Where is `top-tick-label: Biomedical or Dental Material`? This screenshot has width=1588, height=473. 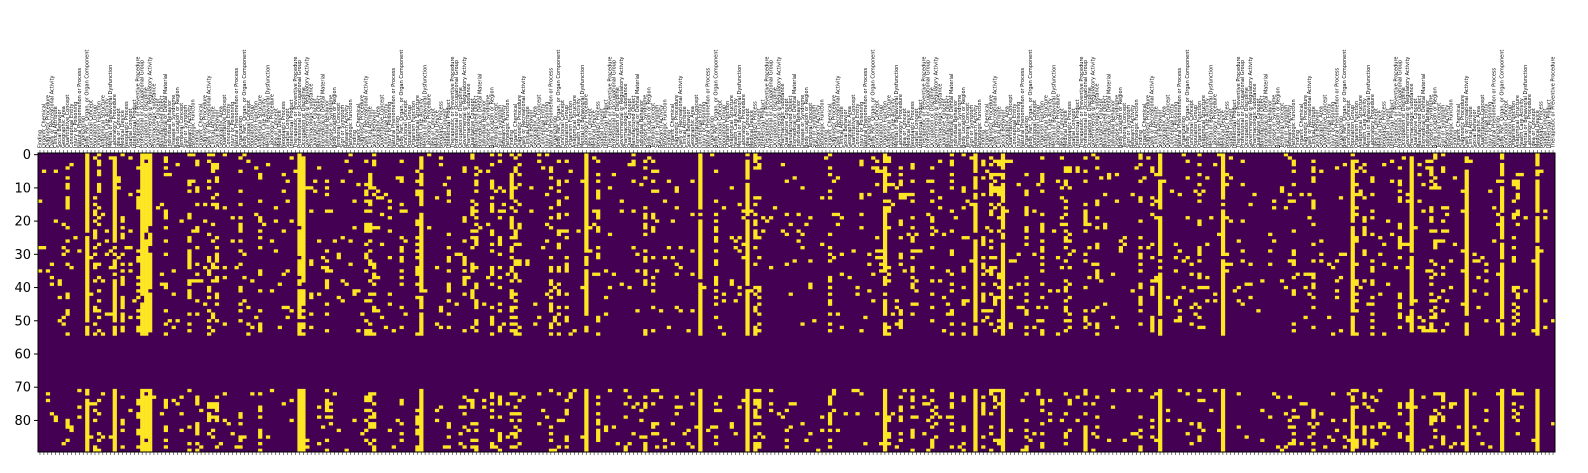 top-tick-label: Biomedical or Dental Material is located at coordinates (1109, 111).